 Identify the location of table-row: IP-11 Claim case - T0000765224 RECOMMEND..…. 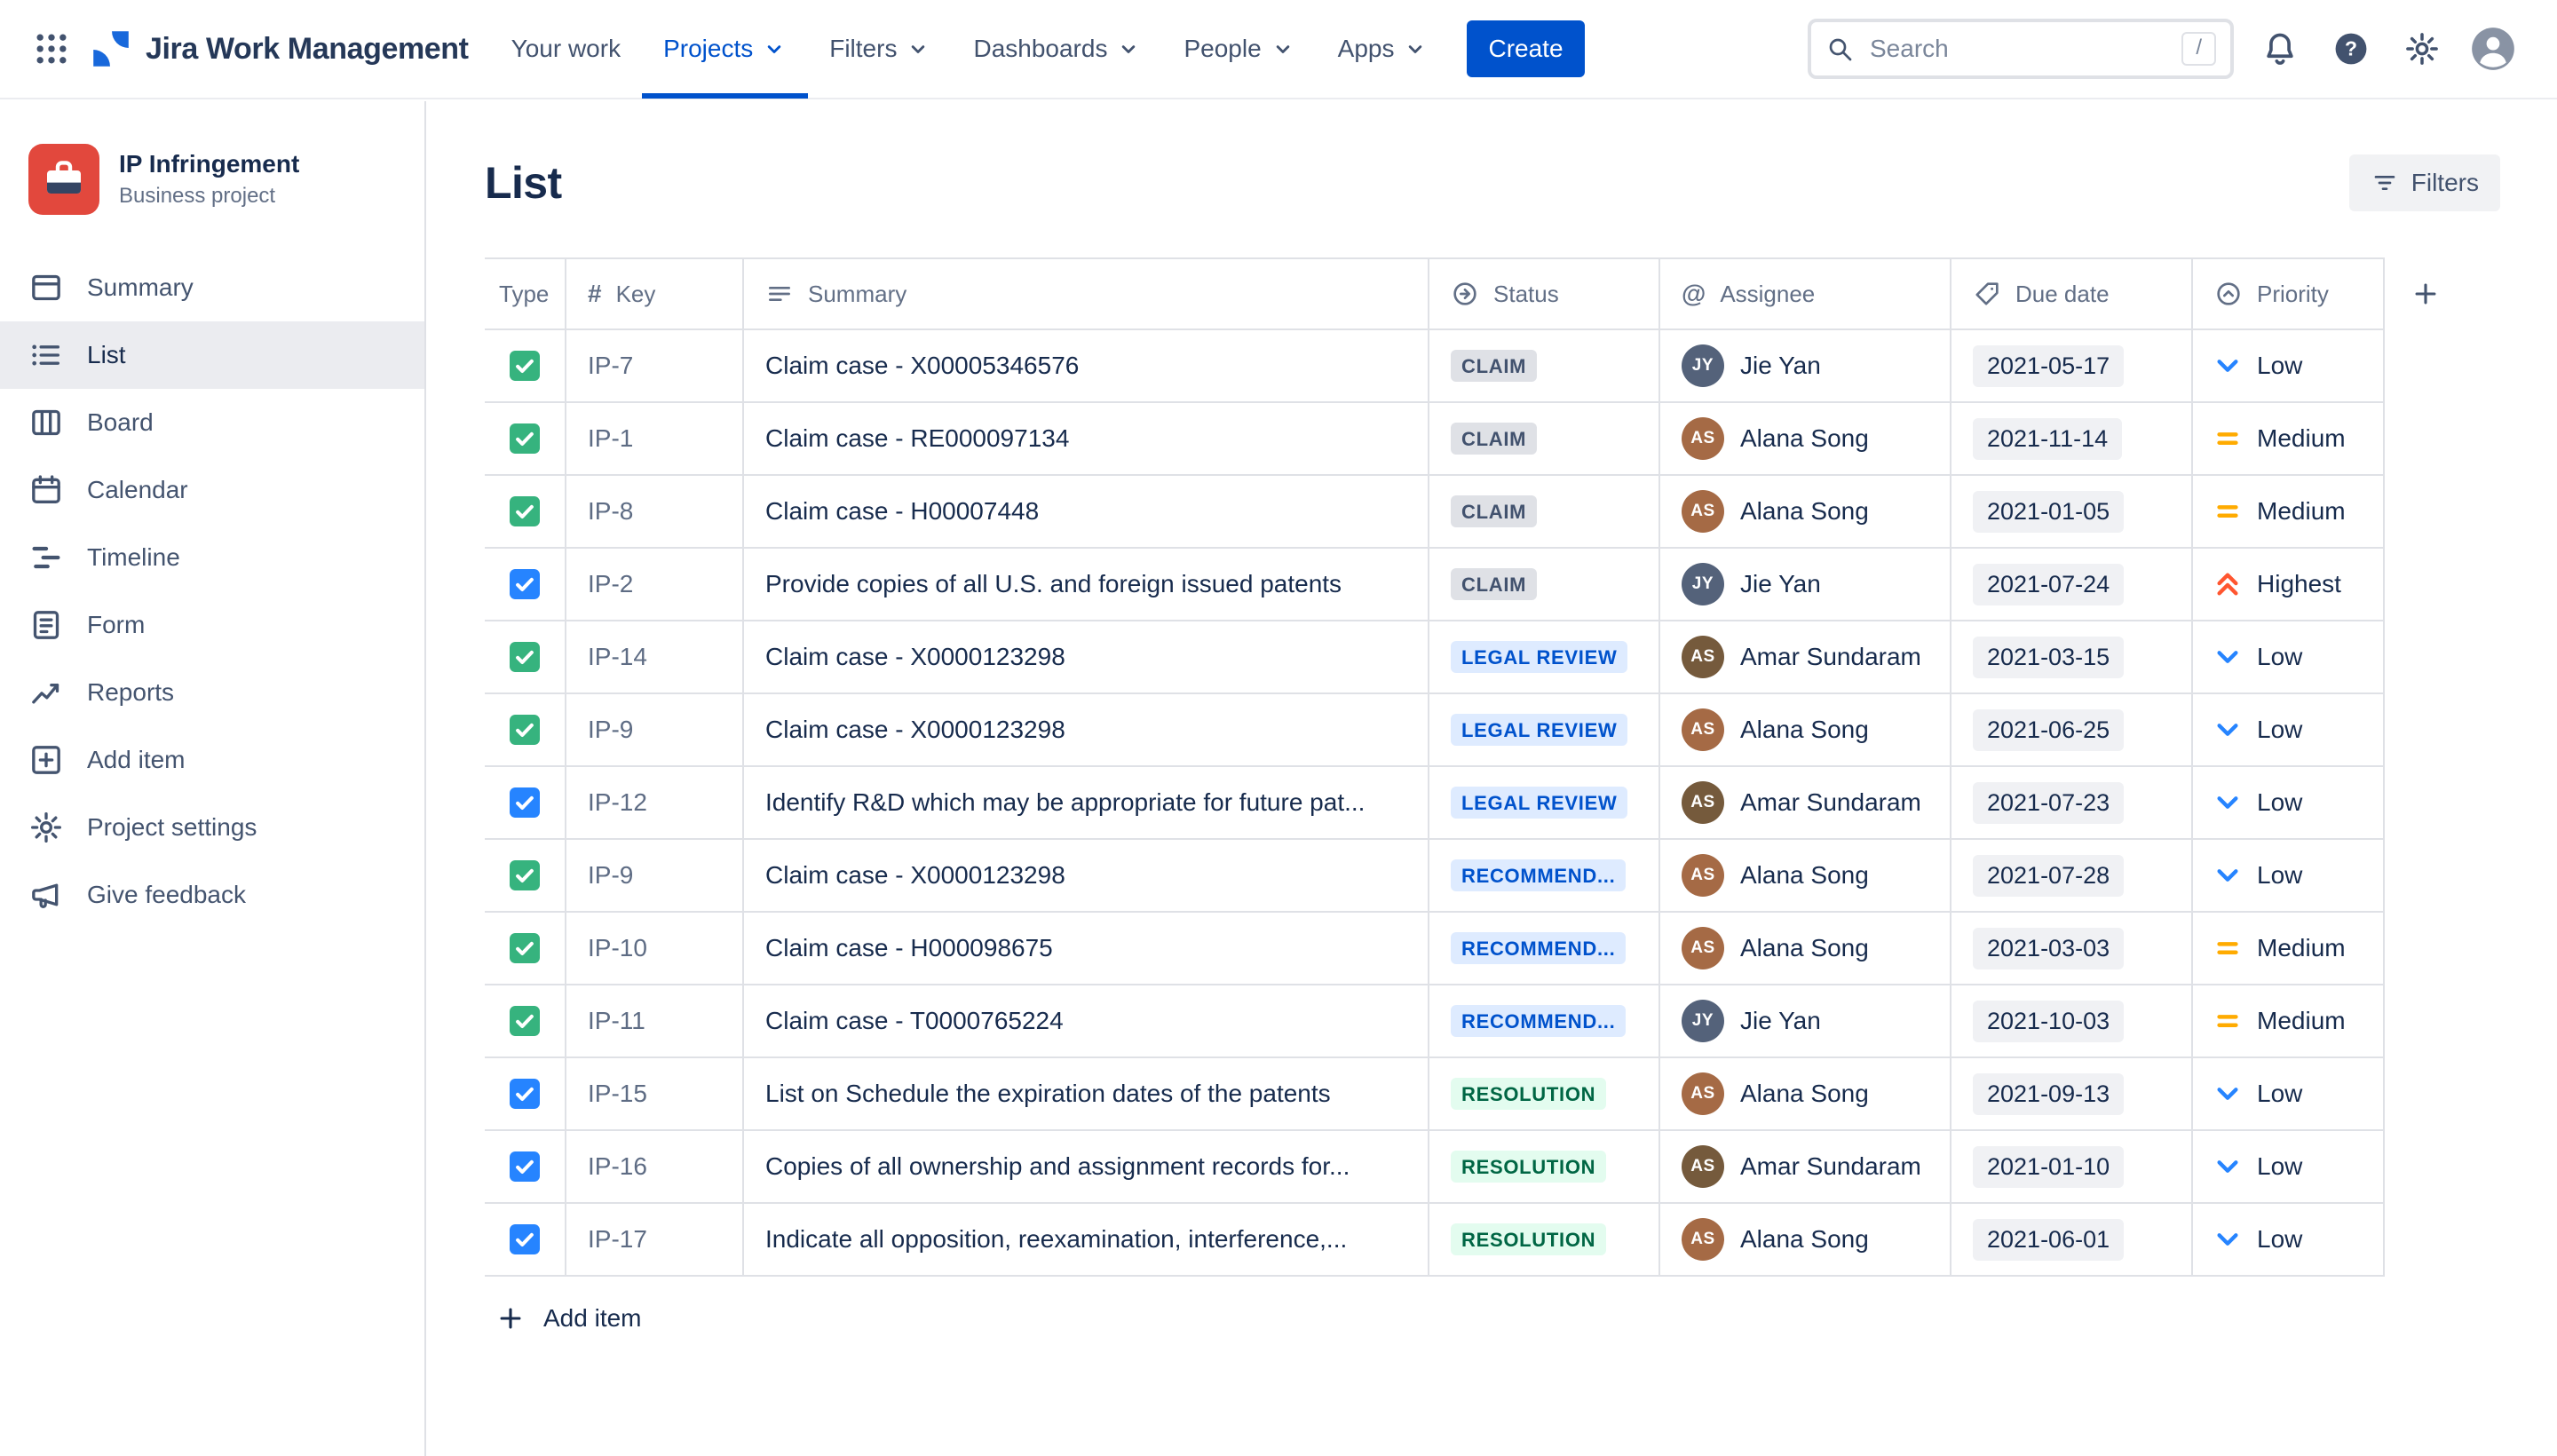
(1492, 1021).